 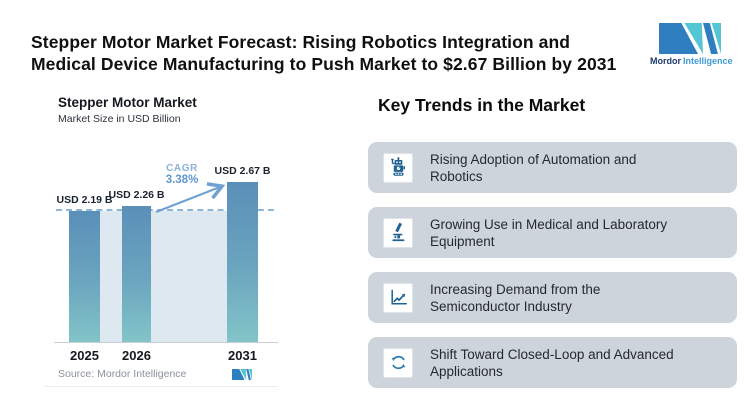 I want to click on robot-icon, so click(x=397, y=167).